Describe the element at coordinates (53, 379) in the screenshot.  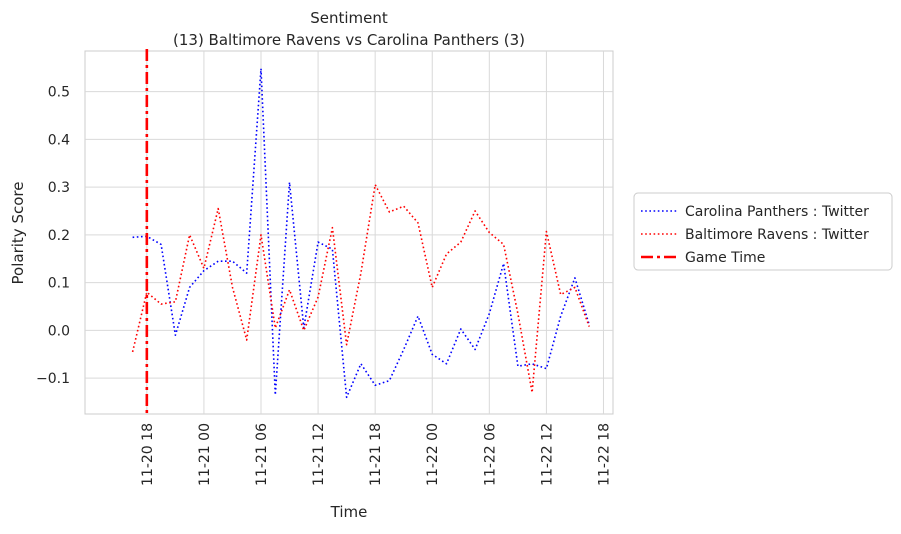
I see `y-tick-label: −0.1` at that location.